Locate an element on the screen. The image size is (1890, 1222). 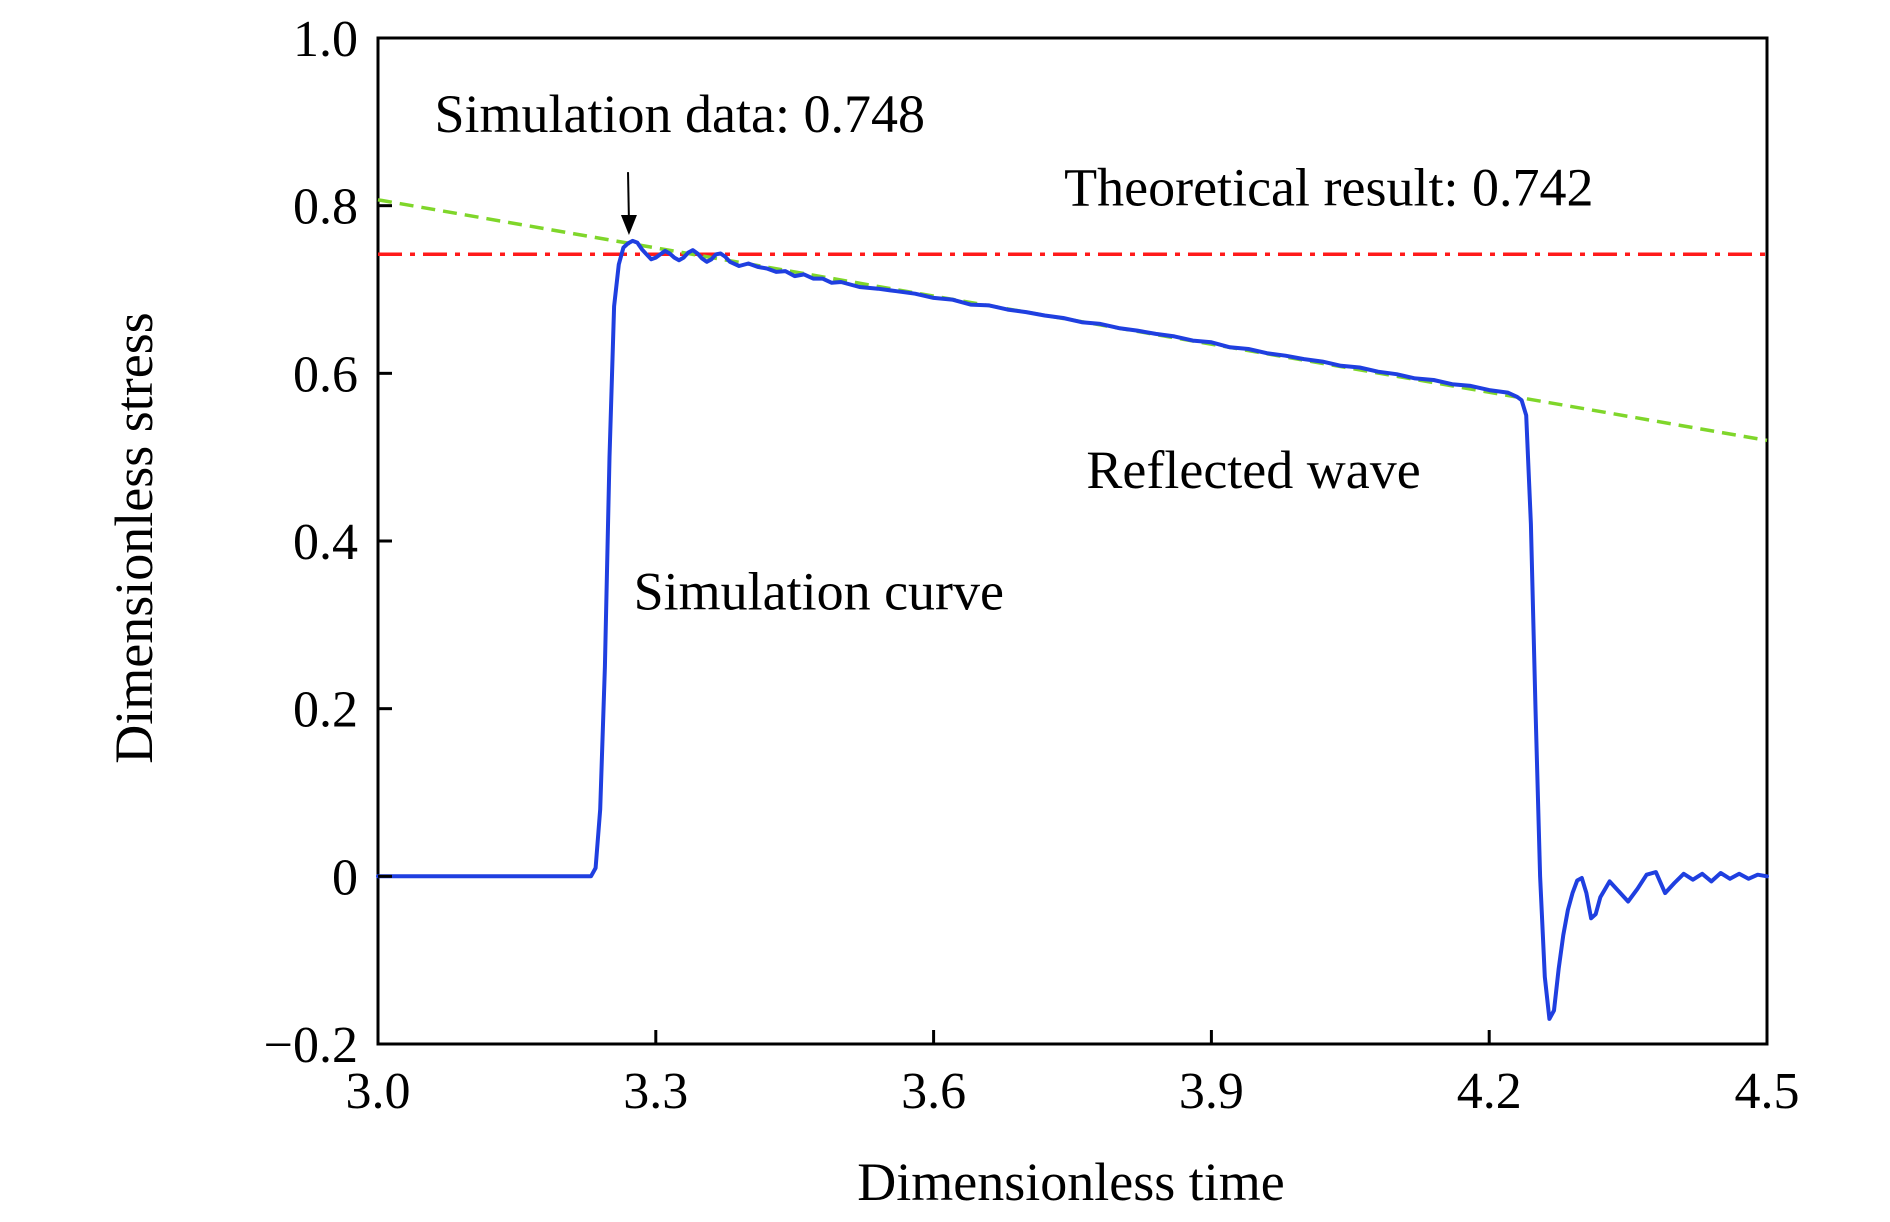
annotation-text: Theoretical result: 0.742 is located at coordinates (1328, 188).